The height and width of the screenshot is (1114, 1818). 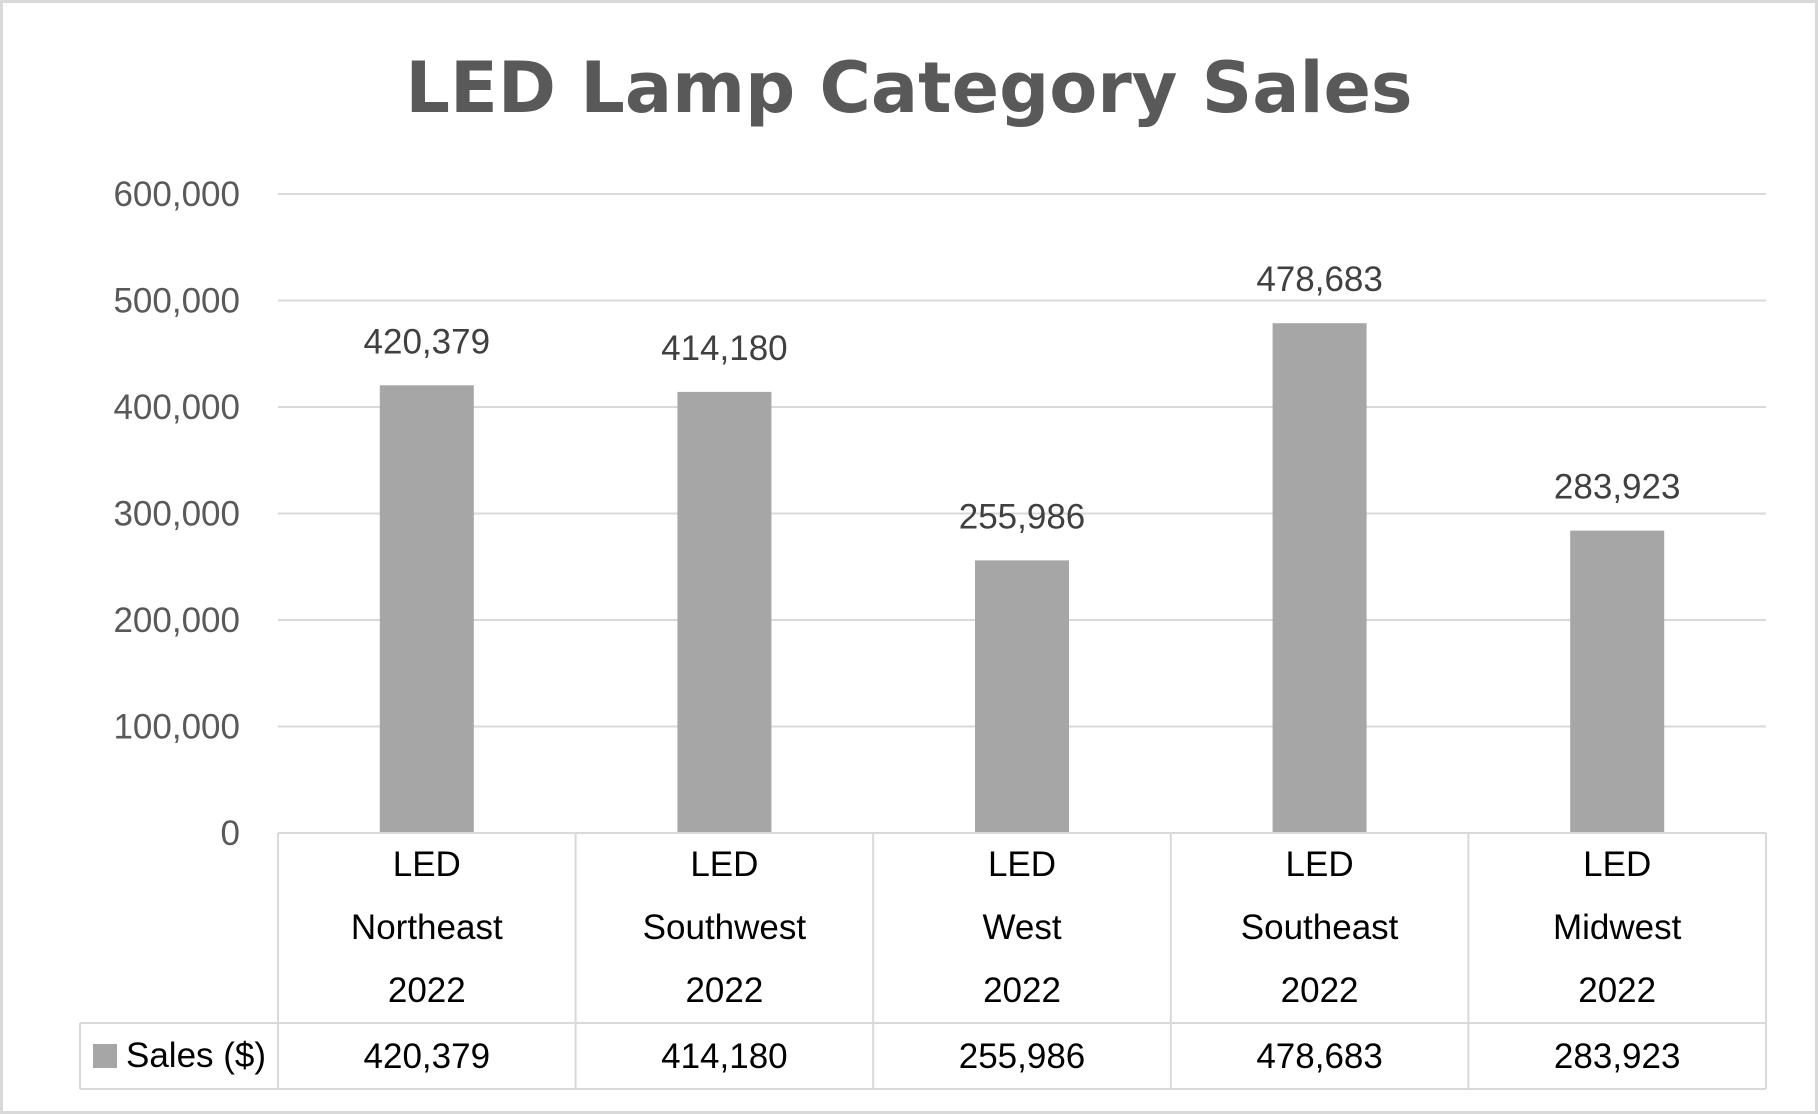 I want to click on legend-label: Sales ($), so click(x=196, y=1055).